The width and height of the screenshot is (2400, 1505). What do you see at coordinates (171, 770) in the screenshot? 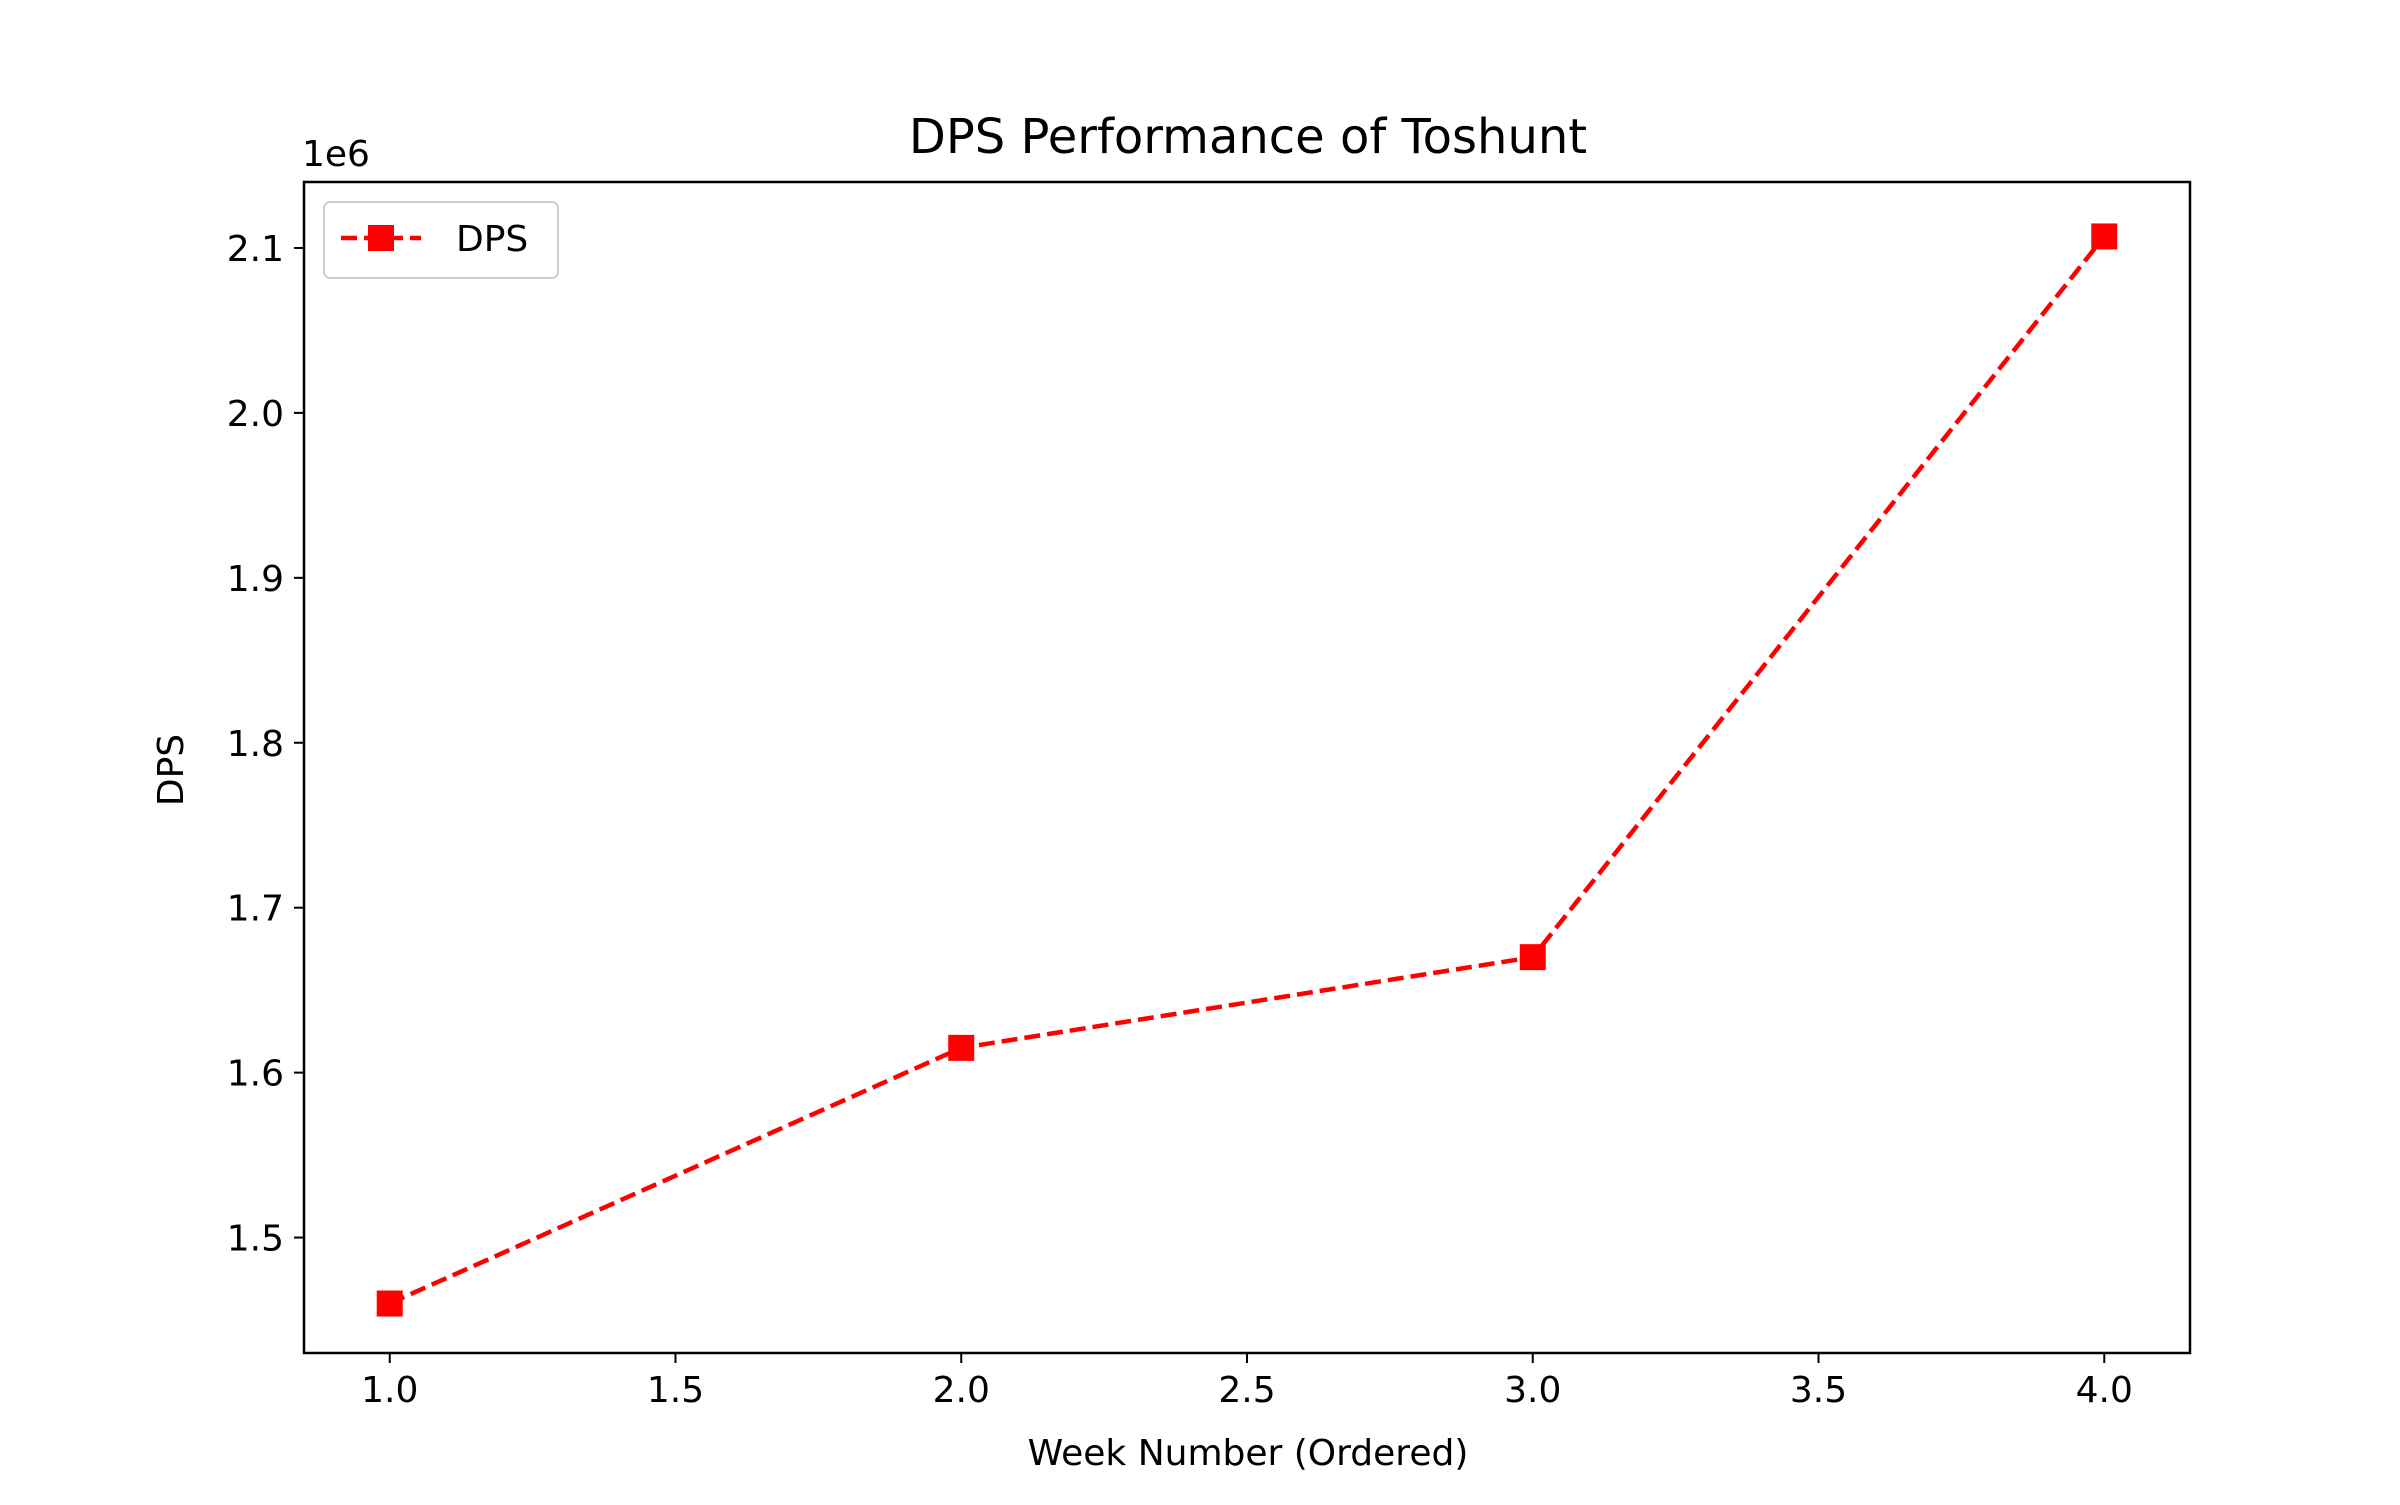
I see `y-axis-label: DPS` at bounding box center [171, 770].